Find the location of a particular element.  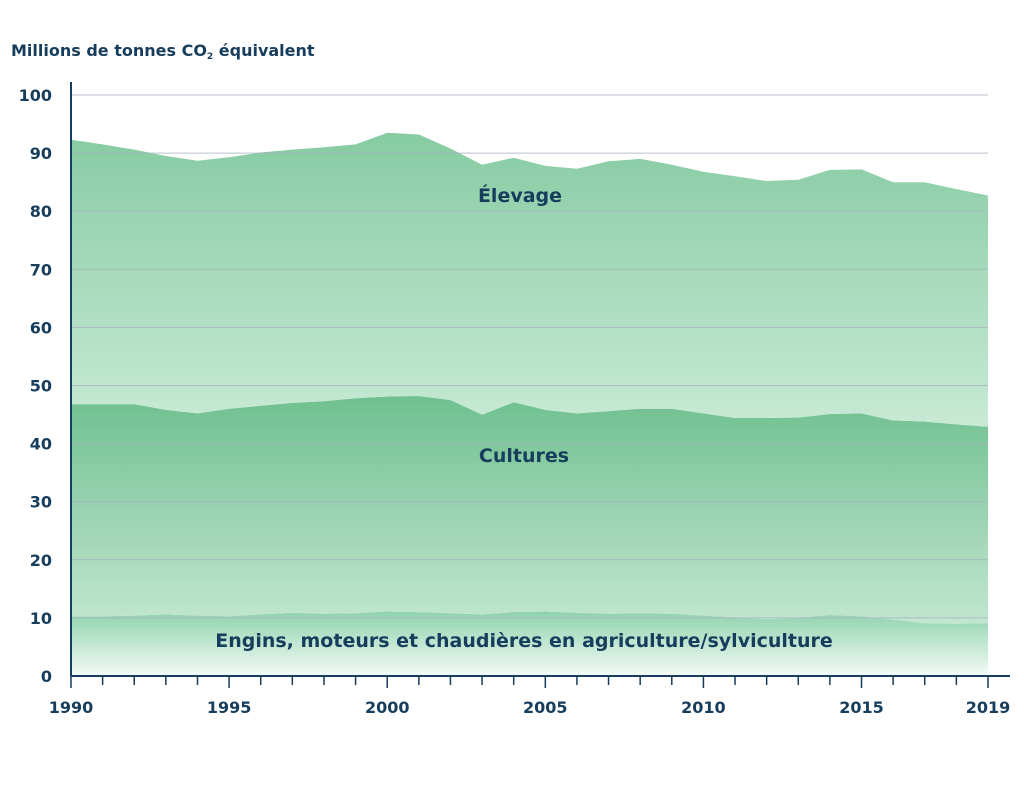

x-tick-label-2019: 2019 is located at coordinates (988, 707).